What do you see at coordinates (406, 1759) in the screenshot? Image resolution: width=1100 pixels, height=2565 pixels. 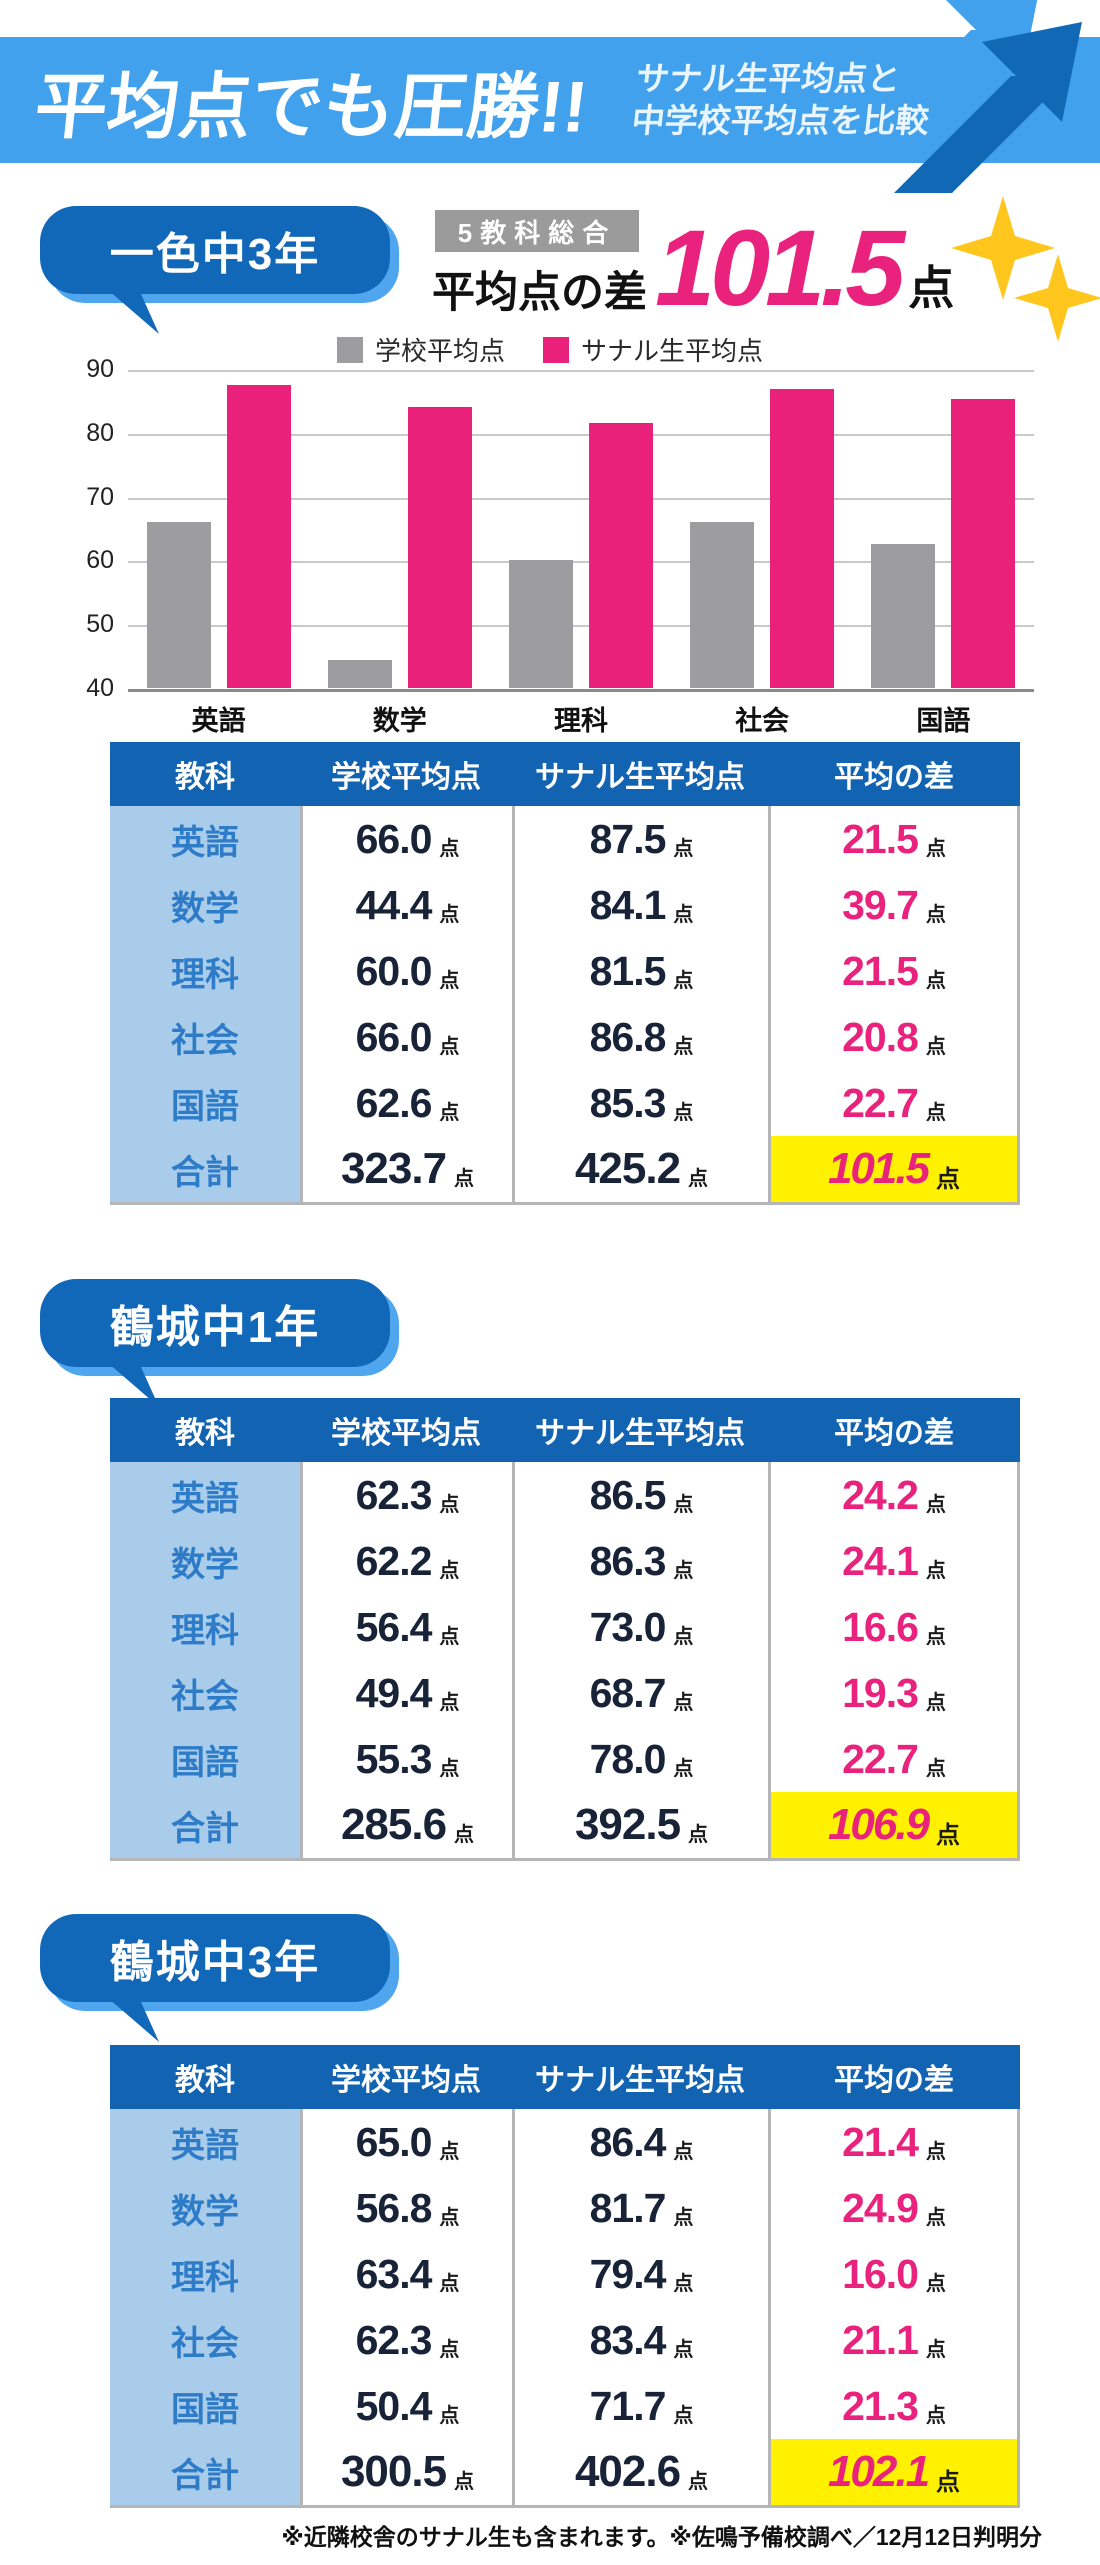 I see `school-score-cell: 55.3 点` at bounding box center [406, 1759].